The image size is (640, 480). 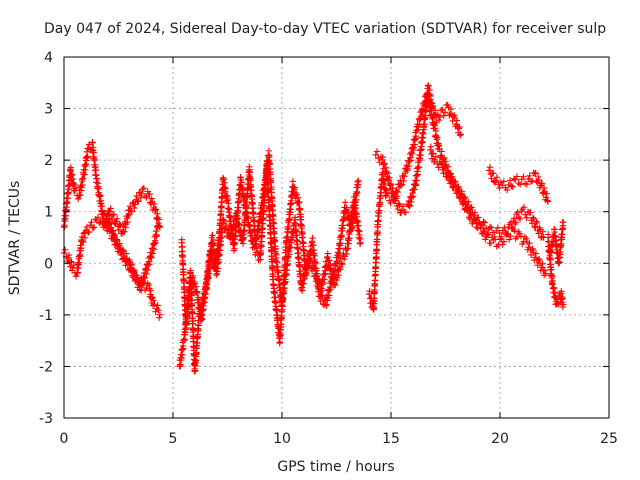 What do you see at coordinates (48, 110) in the screenshot?
I see `y-tick-label: 3` at bounding box center [48, 110].